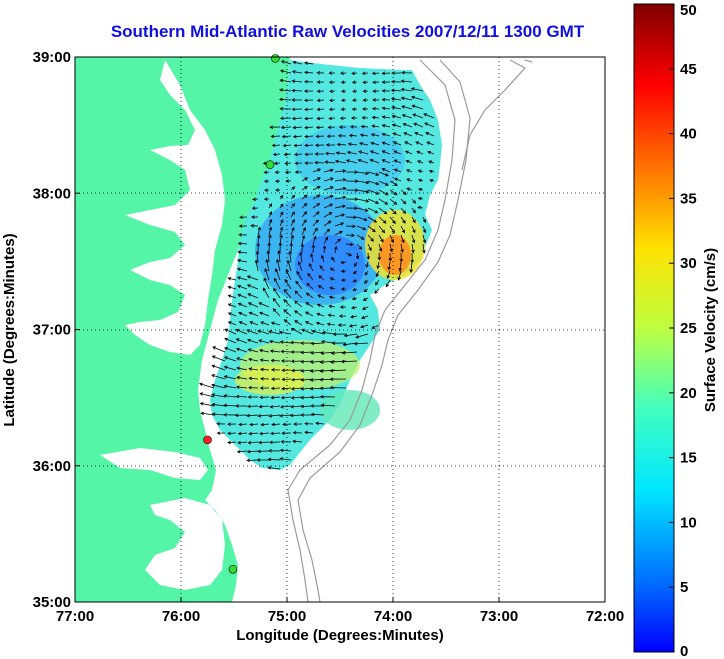 The width and height of the screenshot is (724, 659). Describe the element at coordinates (688, 134) in the screenshot. I see `colorbar-tick-label: 40` at that location.